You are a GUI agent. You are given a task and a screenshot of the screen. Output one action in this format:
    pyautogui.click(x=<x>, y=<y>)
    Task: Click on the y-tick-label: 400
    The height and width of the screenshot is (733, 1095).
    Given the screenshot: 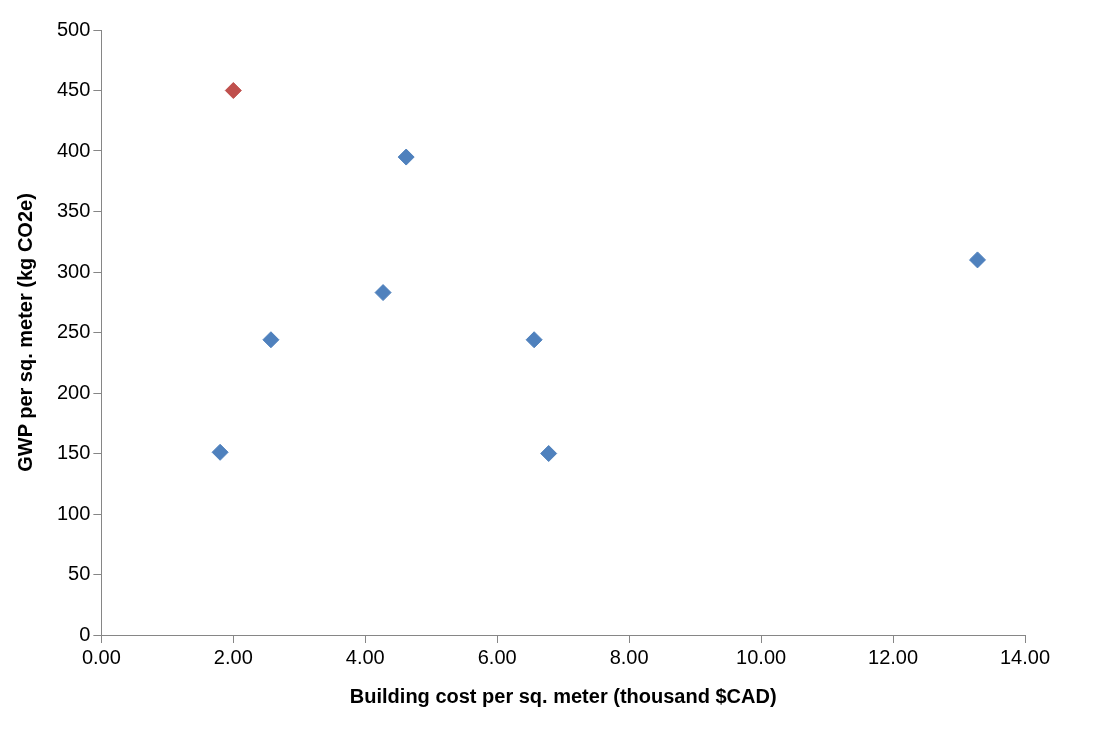 What is the action you would take?
    pyautogui.click(x=73, y=149)
    